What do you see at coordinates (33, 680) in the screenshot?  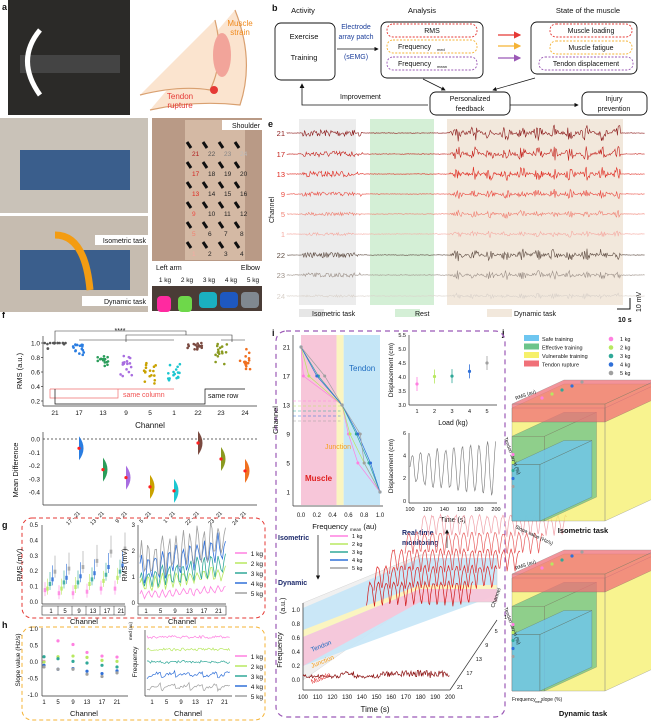 I see `label: -0.5` at bounding box center [33, 680].